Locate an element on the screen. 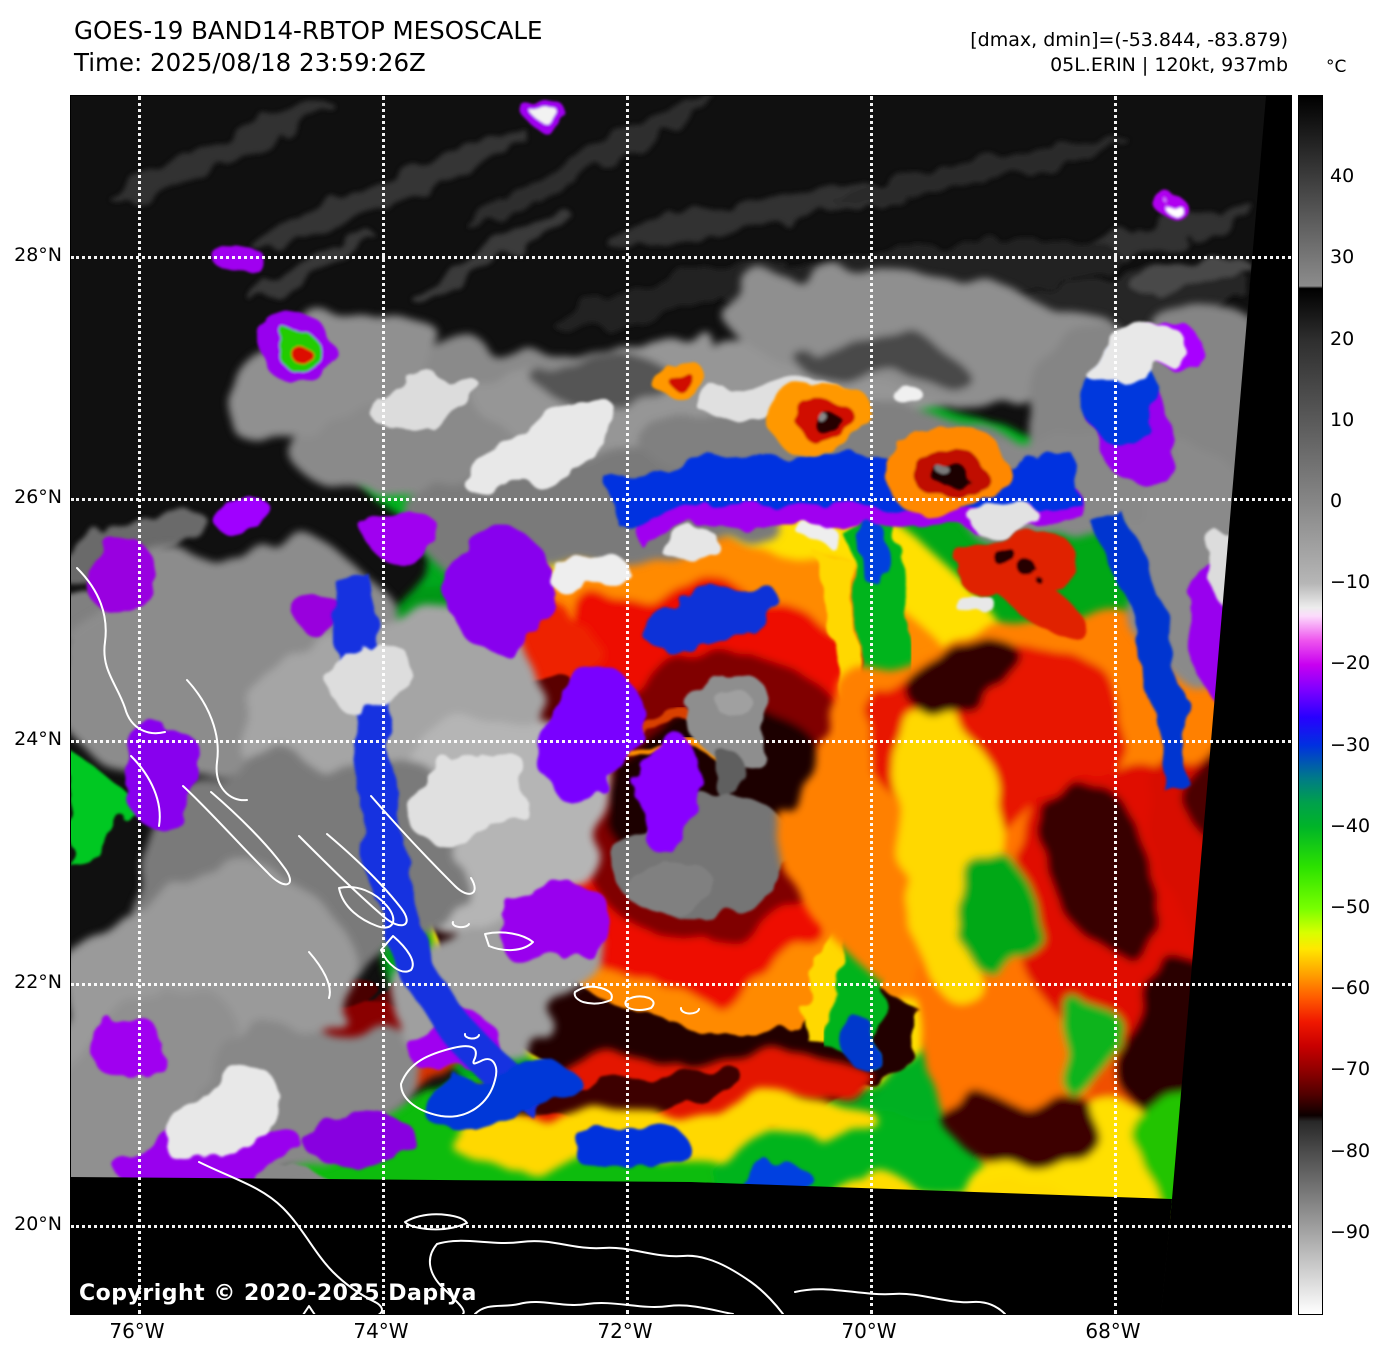 This screenshot has width=1390, height=1359. storm-info-label: 05L.ERIN | 120kt, 937mb is located at coordinates (1169, 65).